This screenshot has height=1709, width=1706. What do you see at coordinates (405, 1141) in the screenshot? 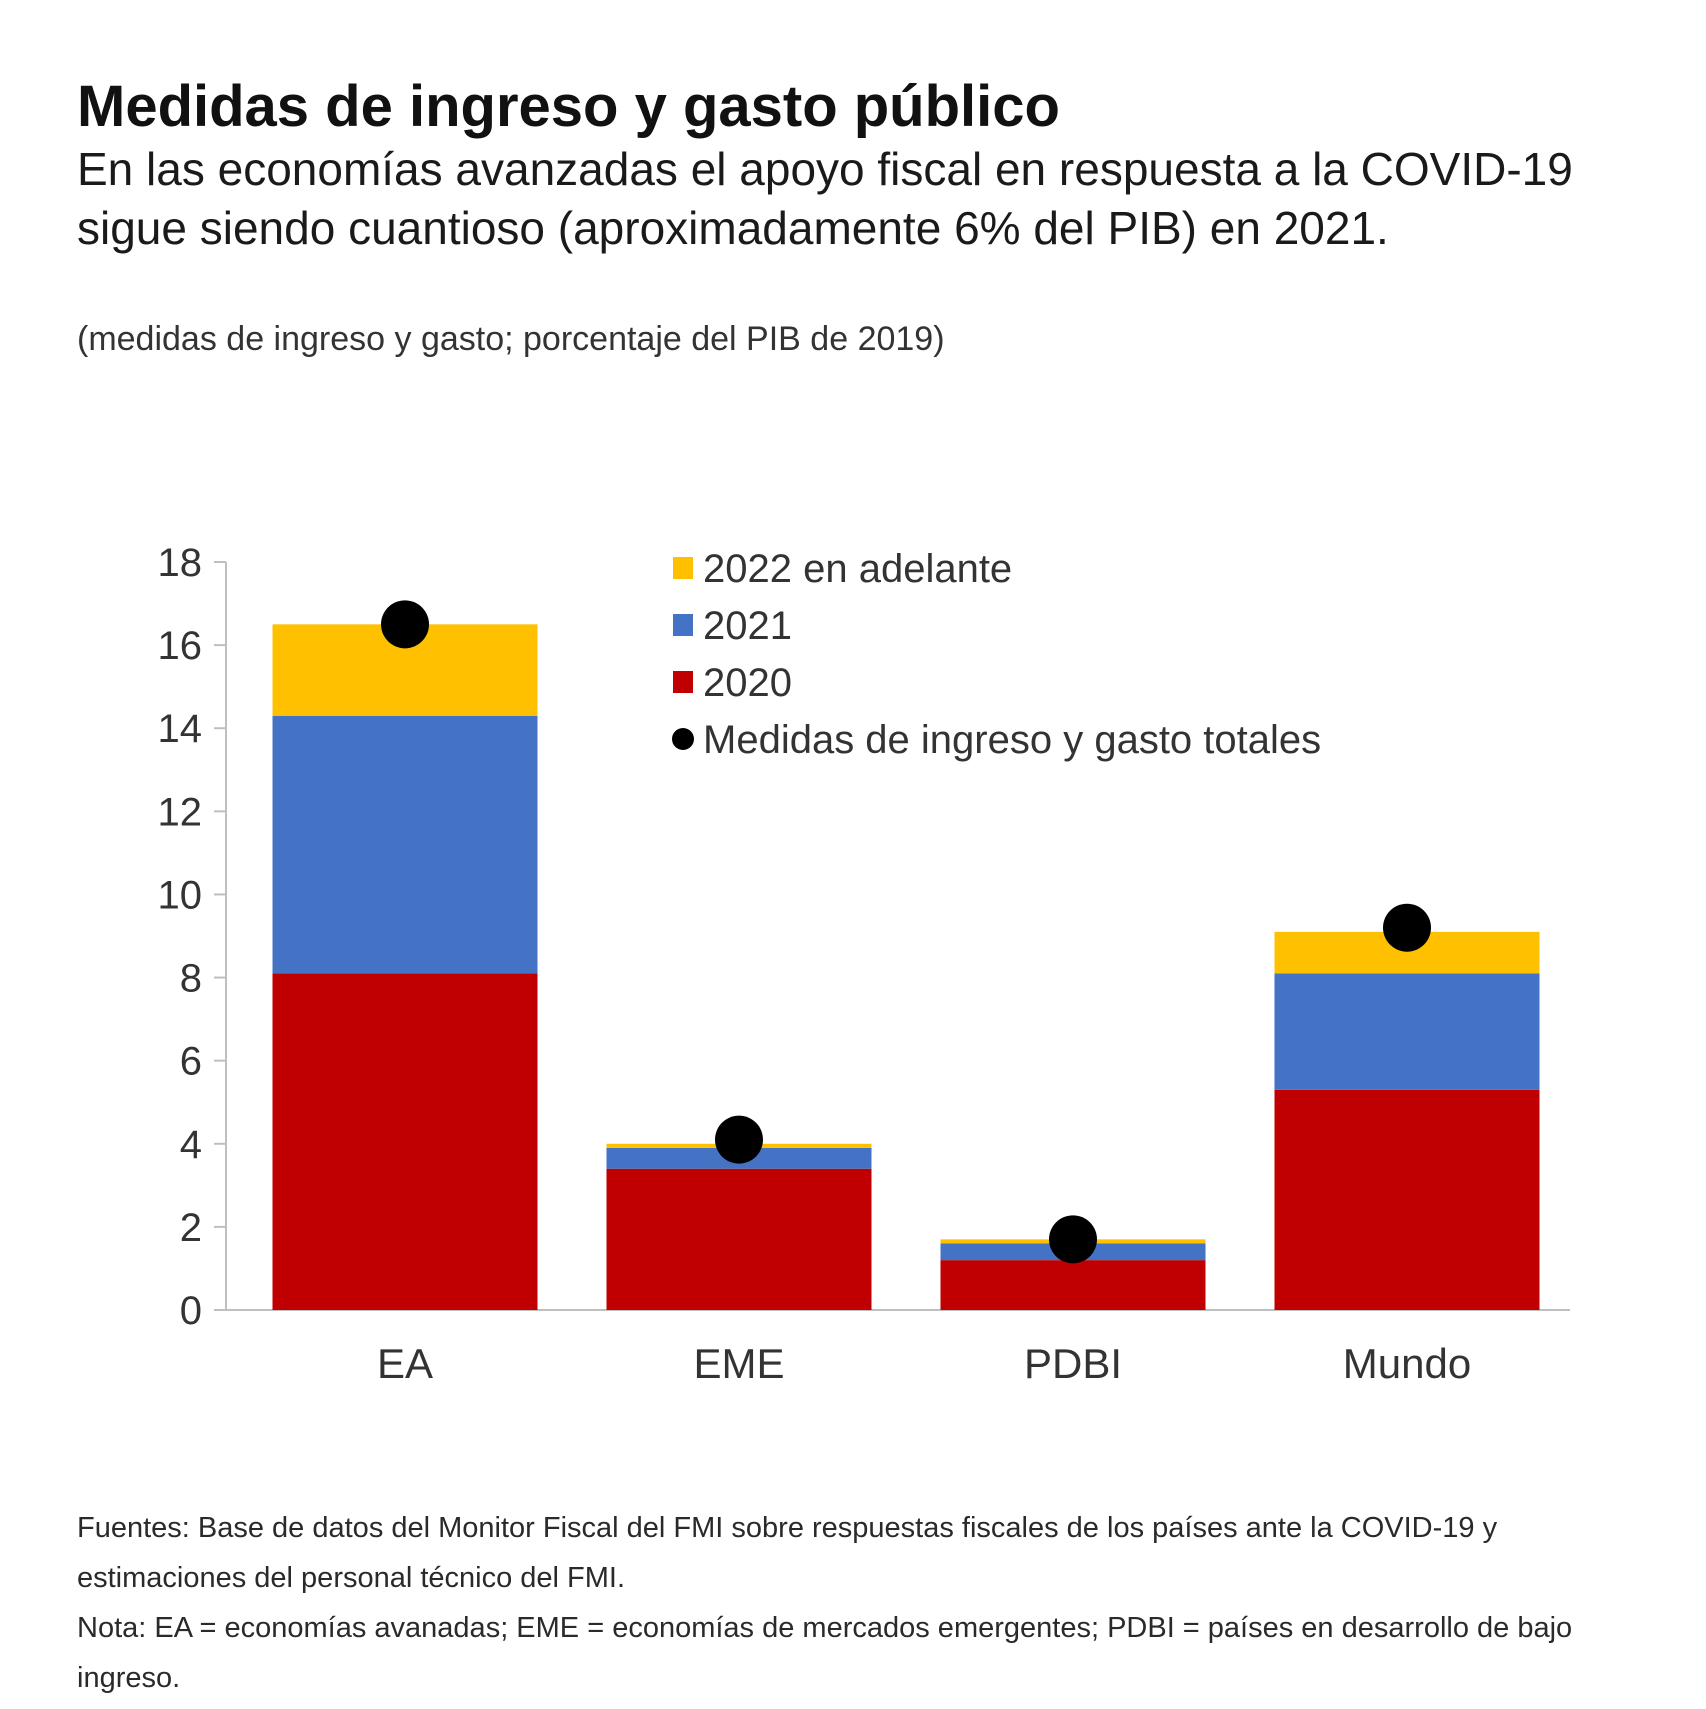
I see `bar-ea-2020` at bounding box center [405, 1141].